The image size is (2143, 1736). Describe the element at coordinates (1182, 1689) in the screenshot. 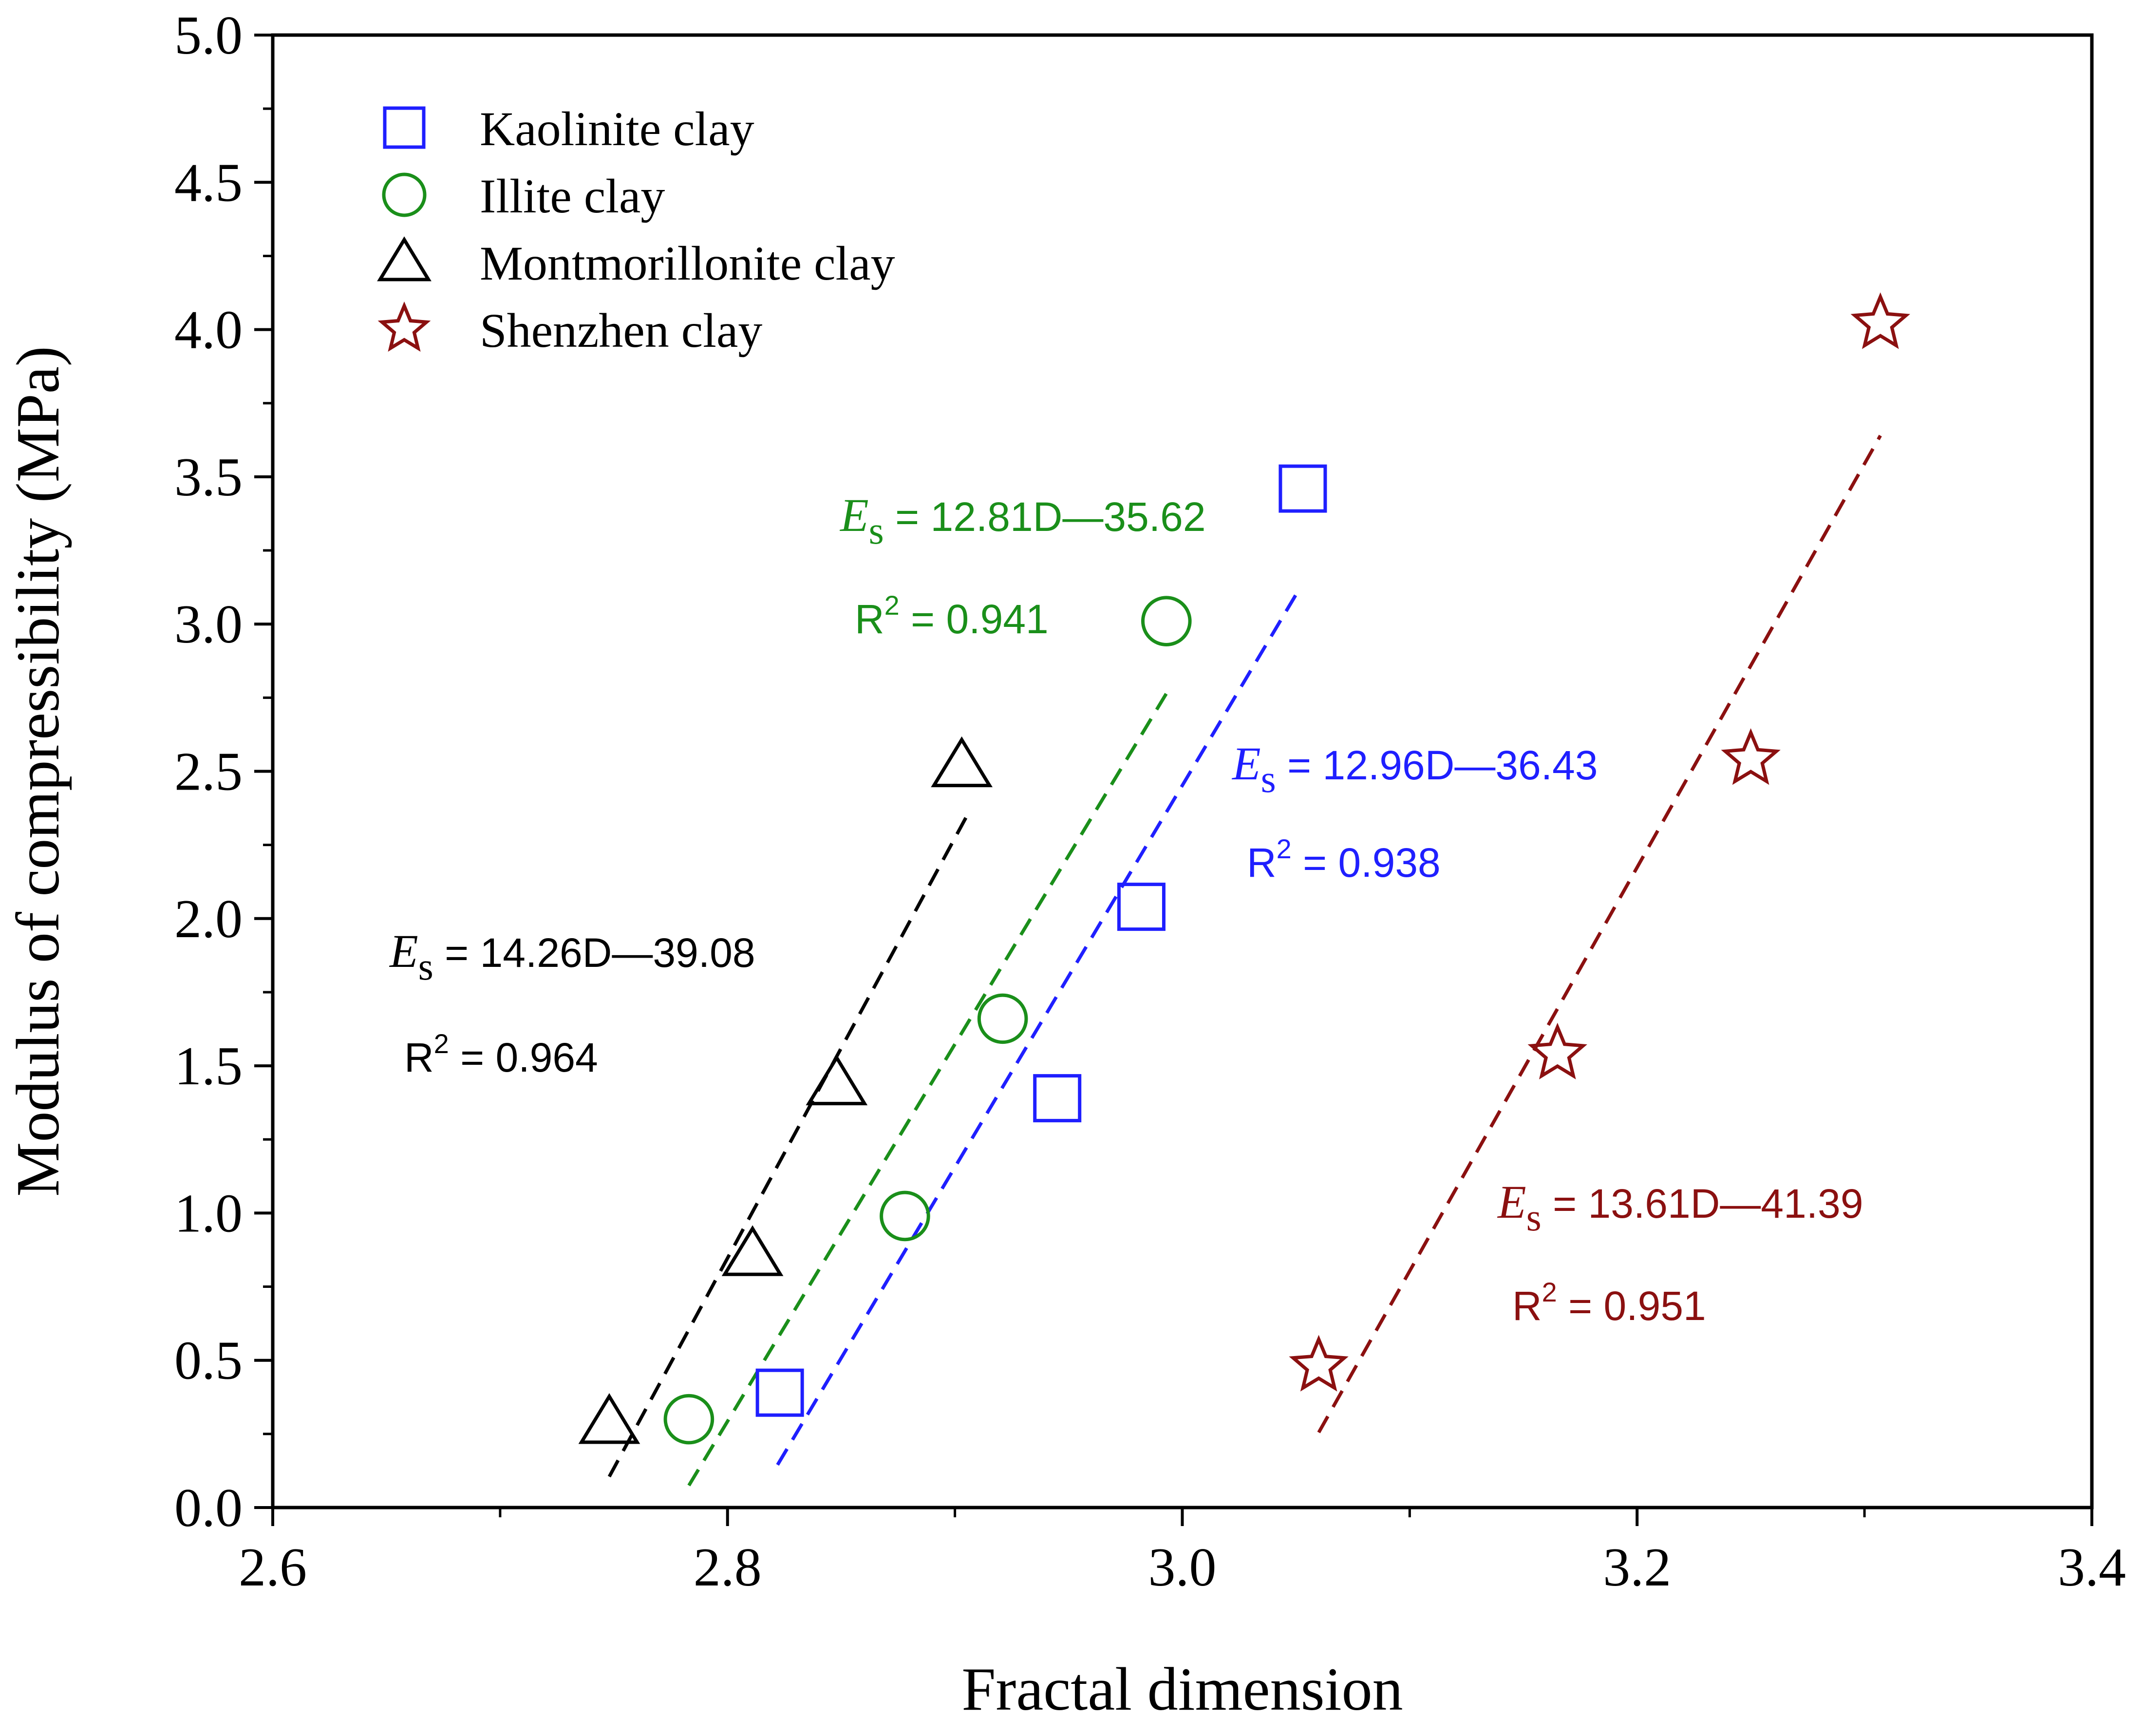

I see `x-axis-label: Fractal dimension` at that location.